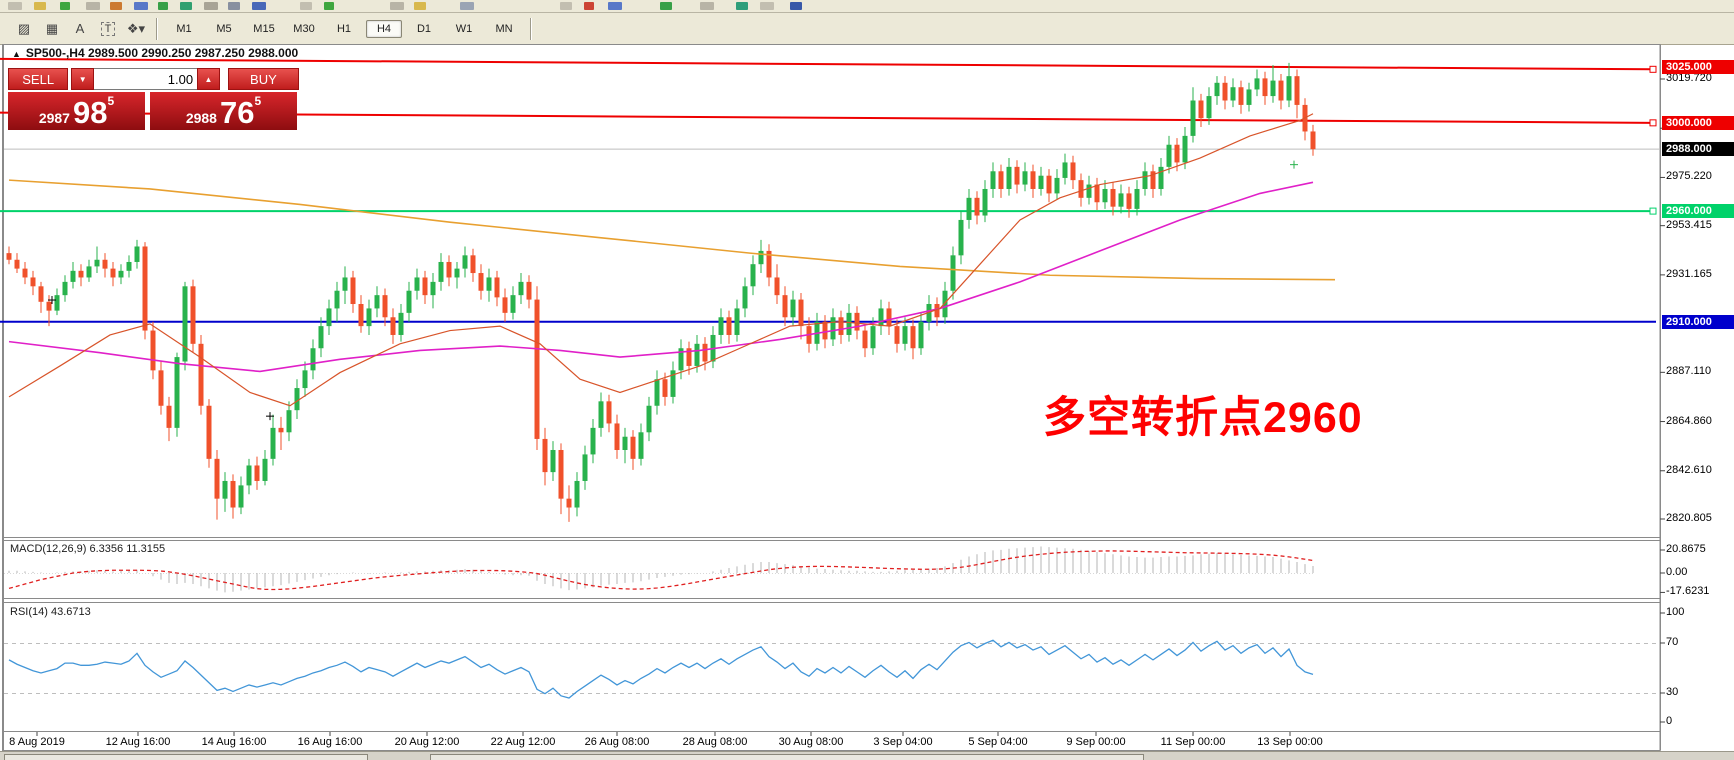 This screenshot has height=760, width=1734. Describe the element at coordinates (237, 112) in the screenshot. I see `buy-price-pips: 76` at that location.